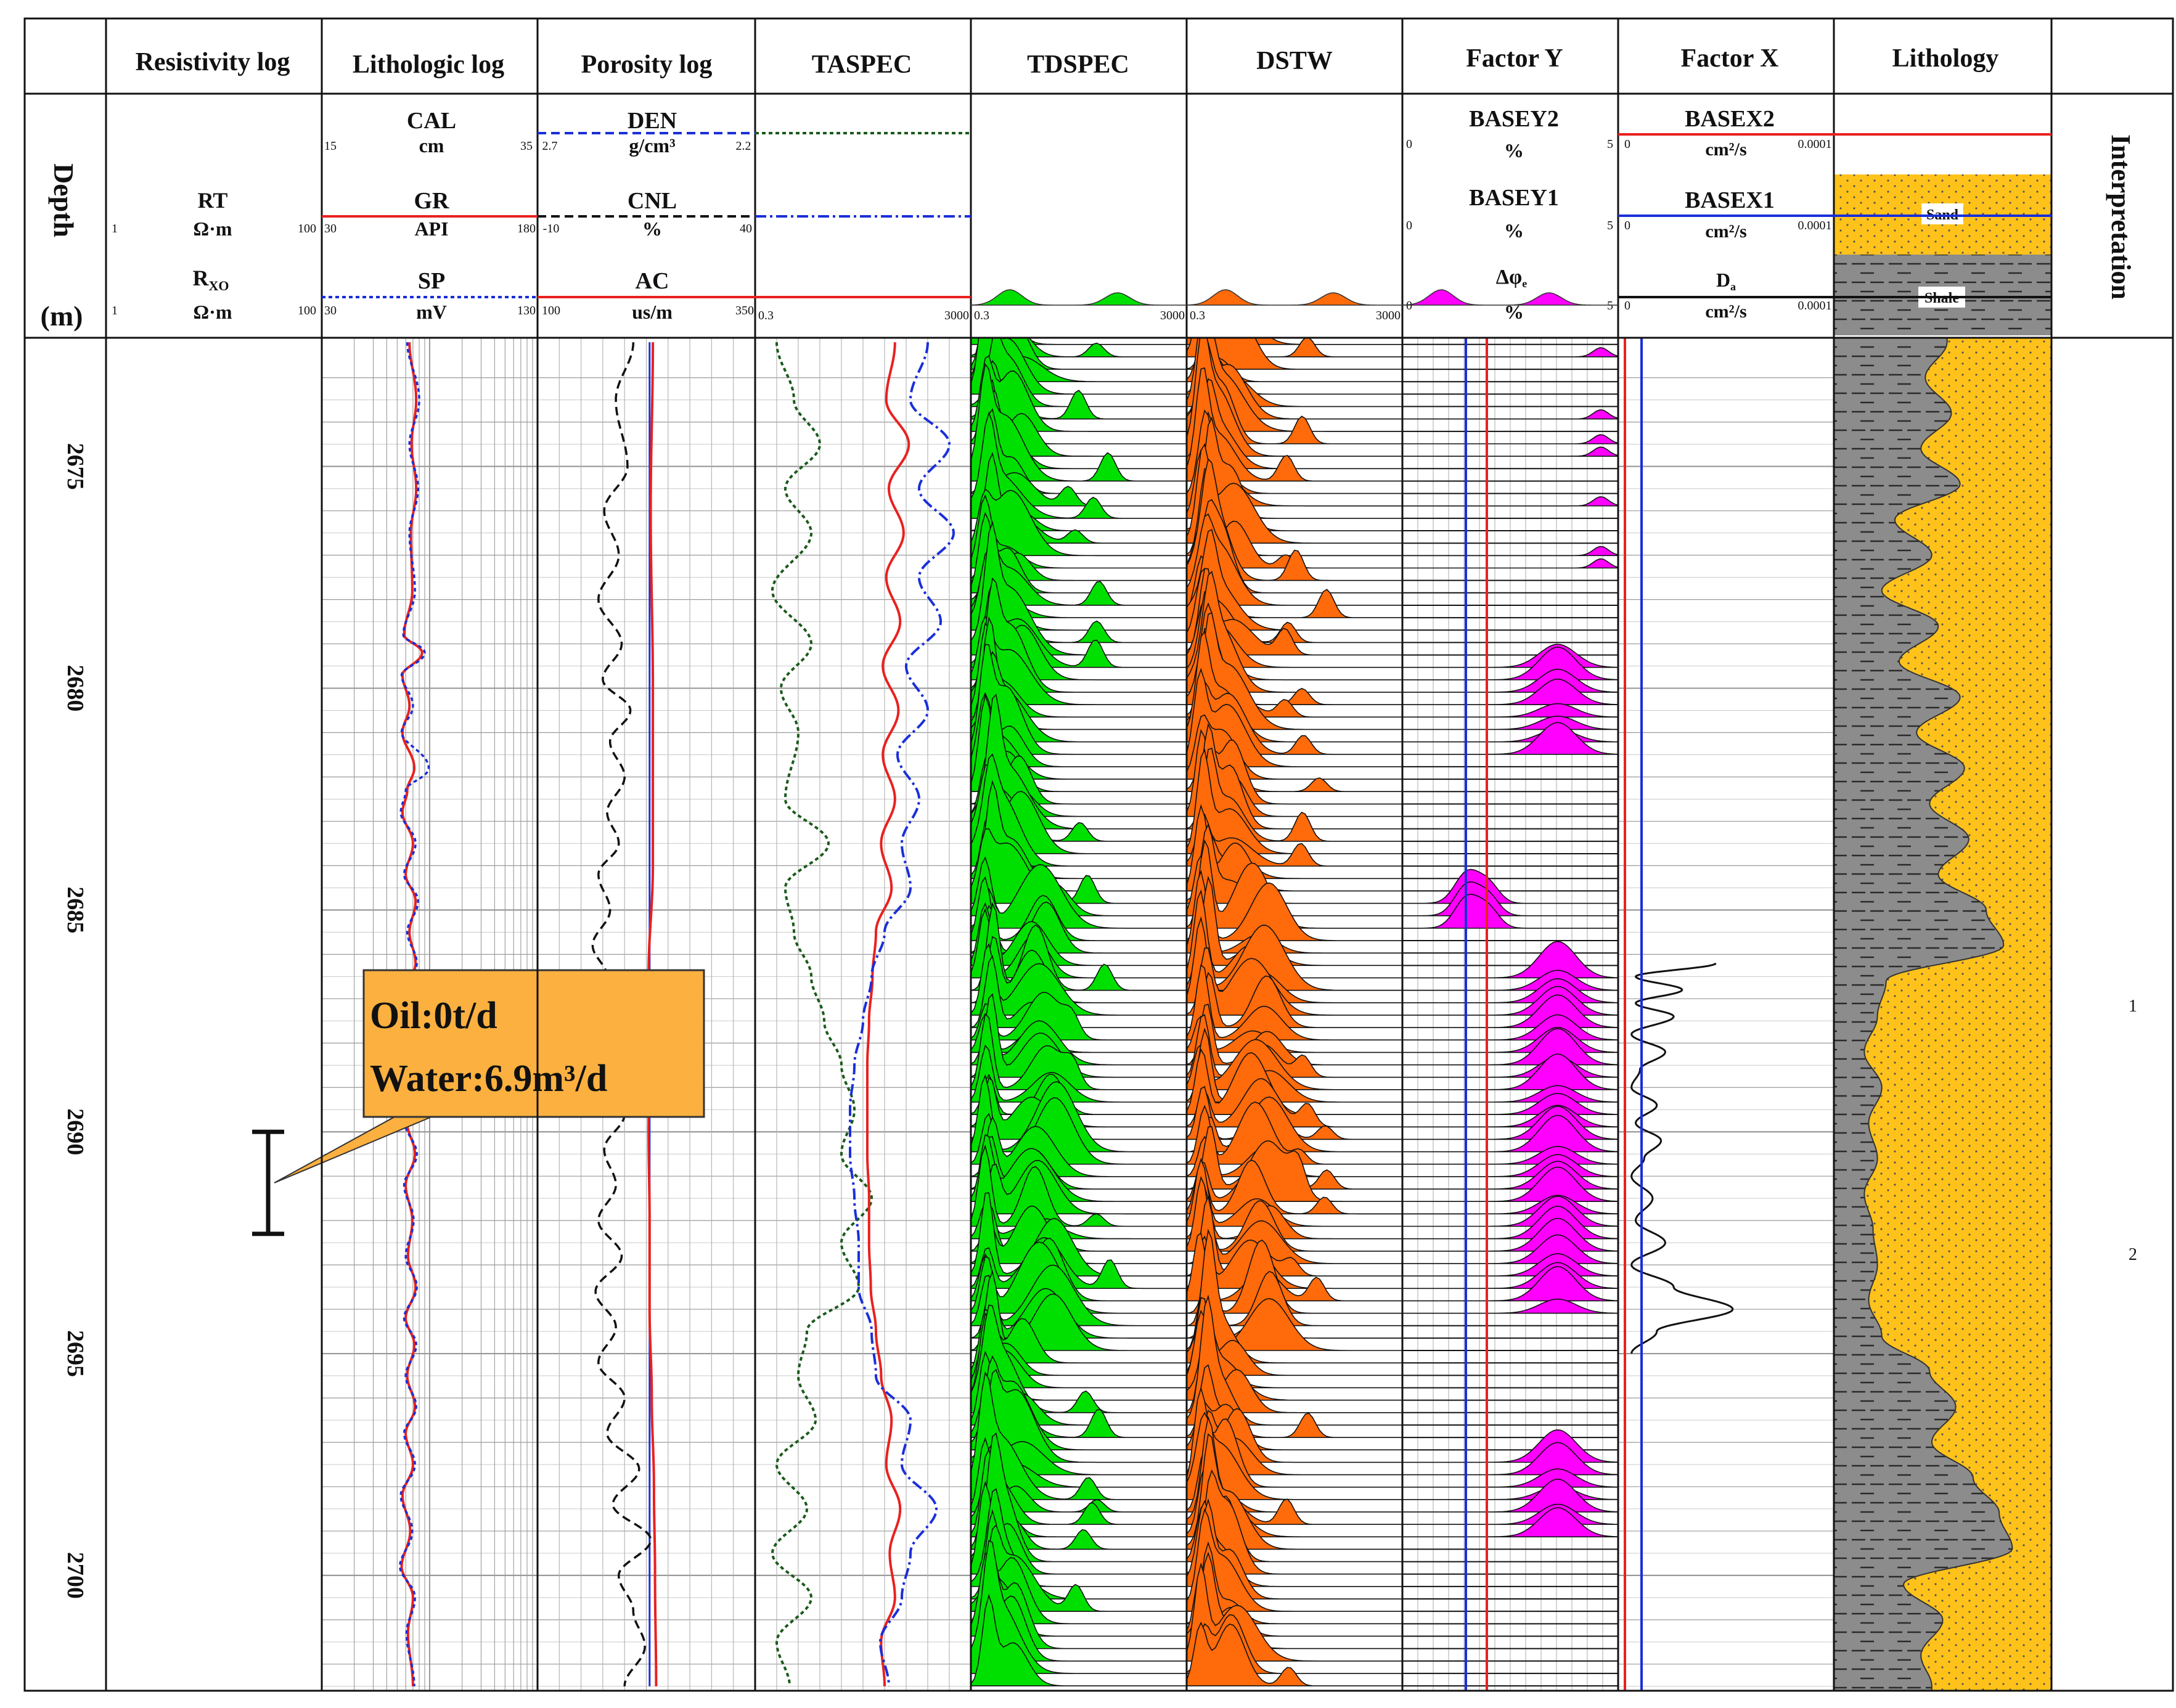 Image resolution: width=2176 pixels, height=1708 pixels. What do you see at coordinates (213, 62) in the screenshot?
I see `title-resistivity: Resistivity log` at bounding box center [213, 62].